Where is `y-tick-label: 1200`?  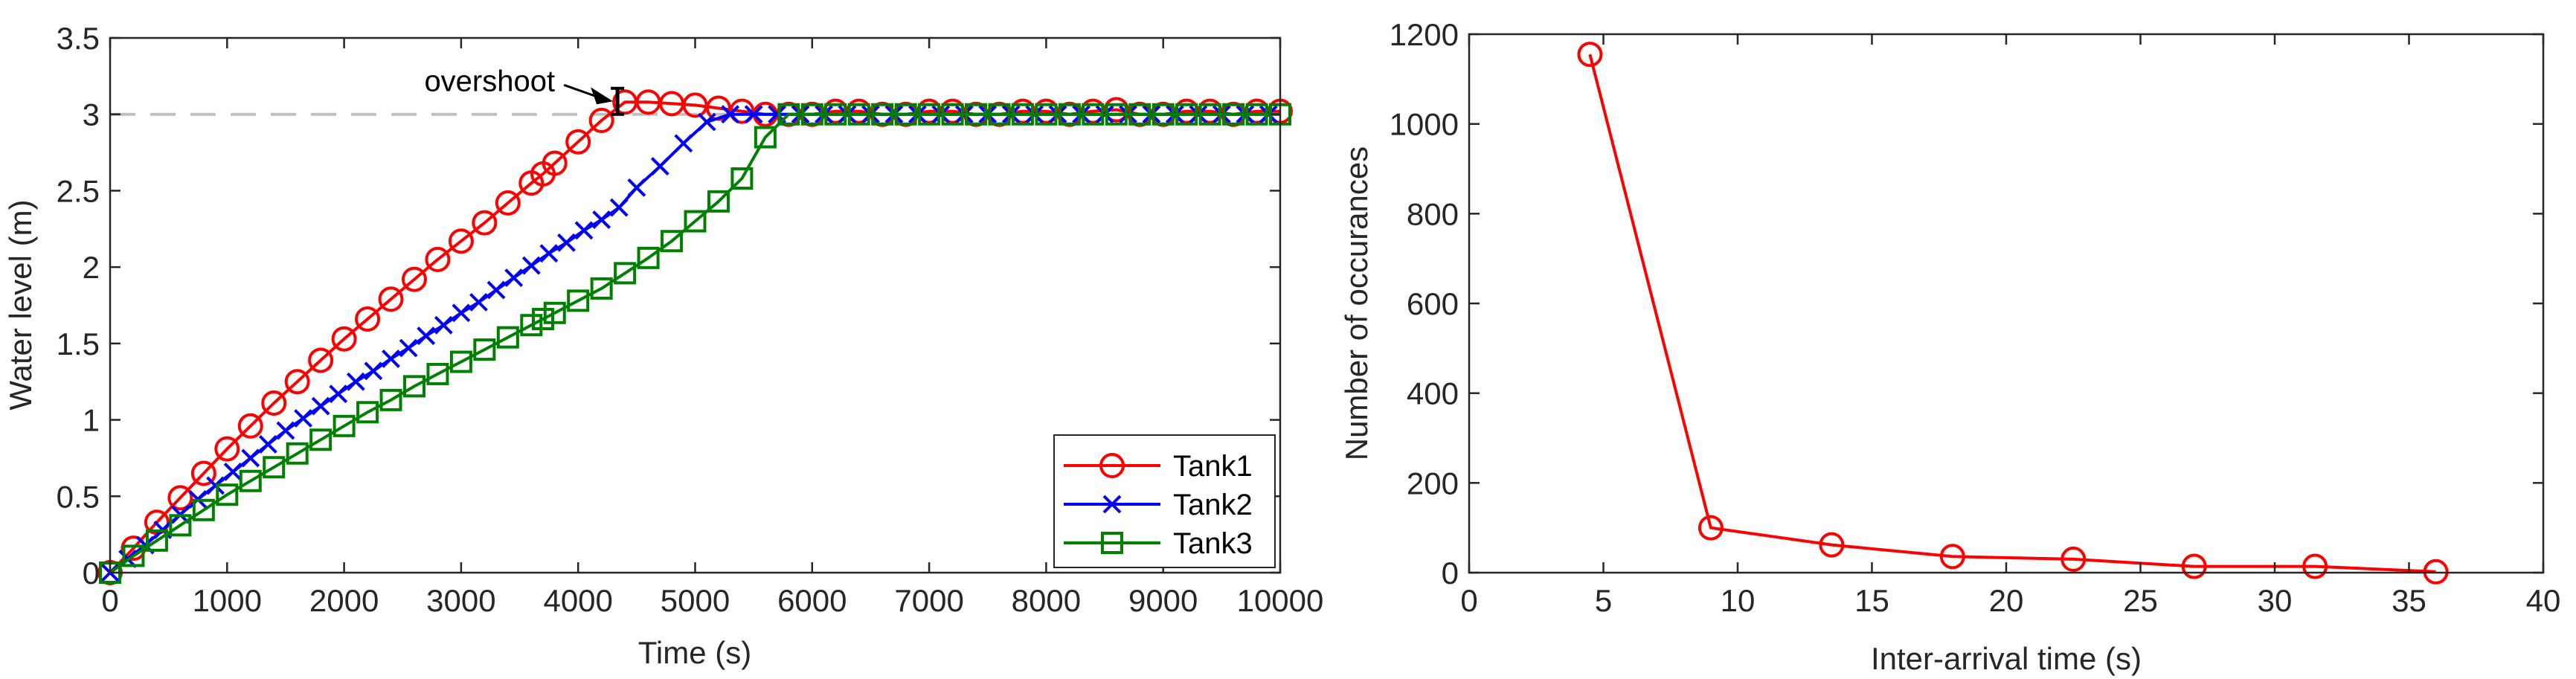
y-tick-label: 1200 is located at coordinates (1424, 34).